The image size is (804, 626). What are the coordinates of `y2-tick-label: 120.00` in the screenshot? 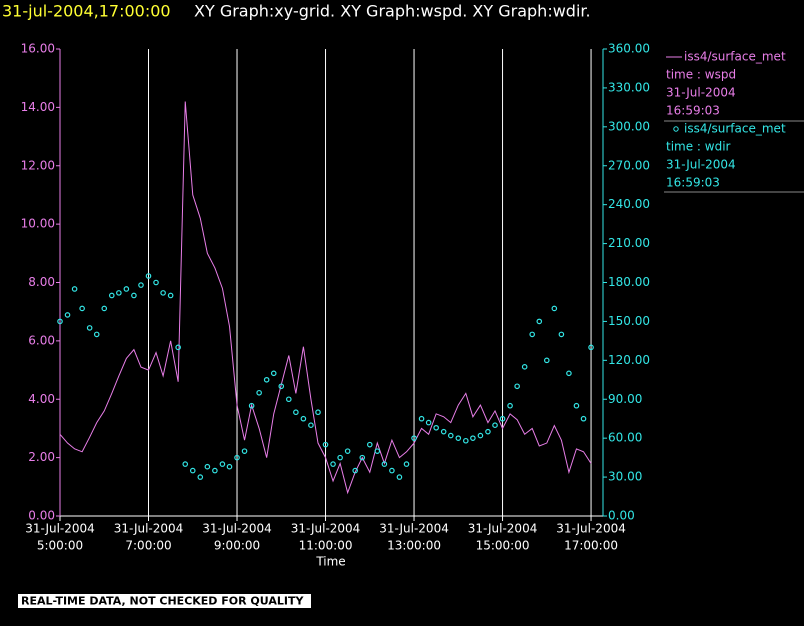 It's located at (629, 360).